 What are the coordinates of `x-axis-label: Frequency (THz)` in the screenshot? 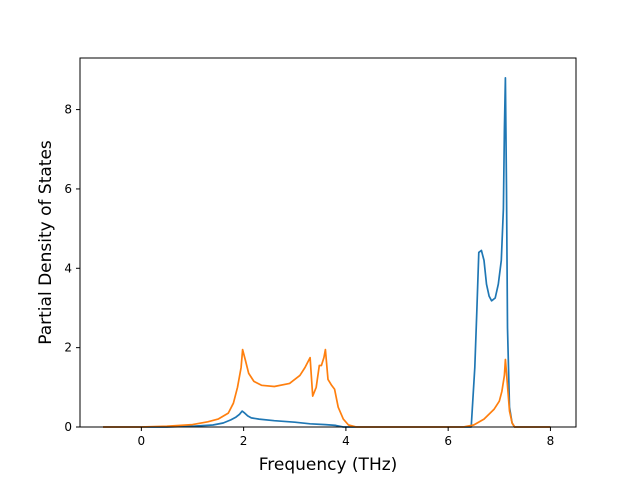 It's located at (328, 465).